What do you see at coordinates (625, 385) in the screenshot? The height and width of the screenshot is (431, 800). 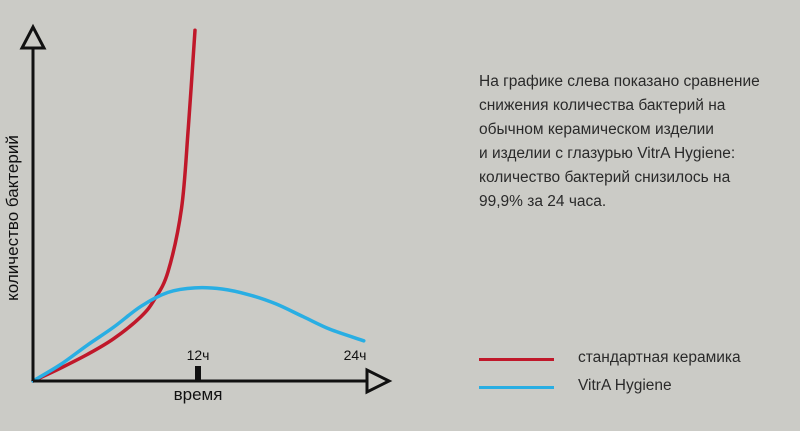 I see `legend-label: VitrA Hygiene` at bounding box center [625, 385].